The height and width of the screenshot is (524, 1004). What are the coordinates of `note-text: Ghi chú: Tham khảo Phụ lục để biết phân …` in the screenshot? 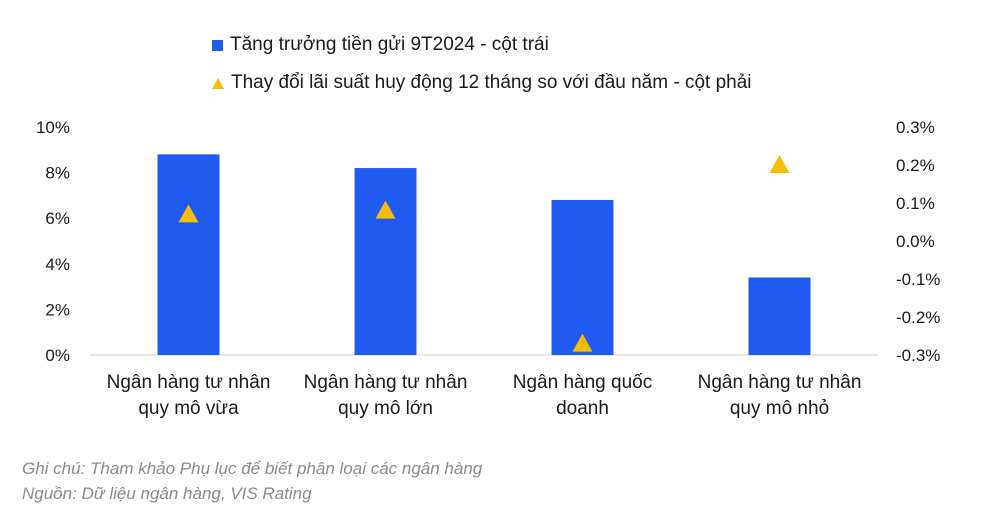 It's located at (252, 468).